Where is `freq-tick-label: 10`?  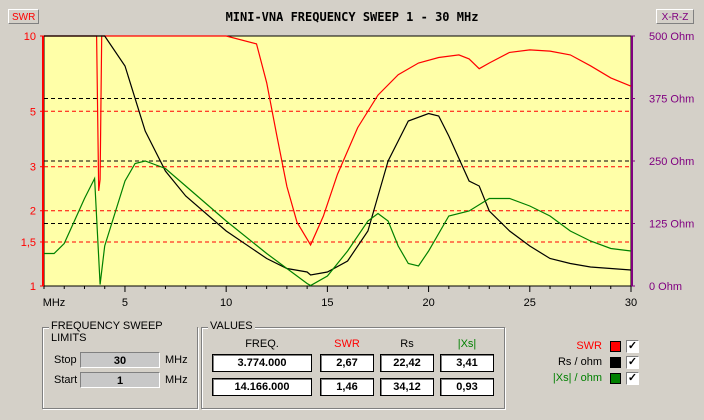 freq-tick-label: 10 is located at coordinates (226, 303).